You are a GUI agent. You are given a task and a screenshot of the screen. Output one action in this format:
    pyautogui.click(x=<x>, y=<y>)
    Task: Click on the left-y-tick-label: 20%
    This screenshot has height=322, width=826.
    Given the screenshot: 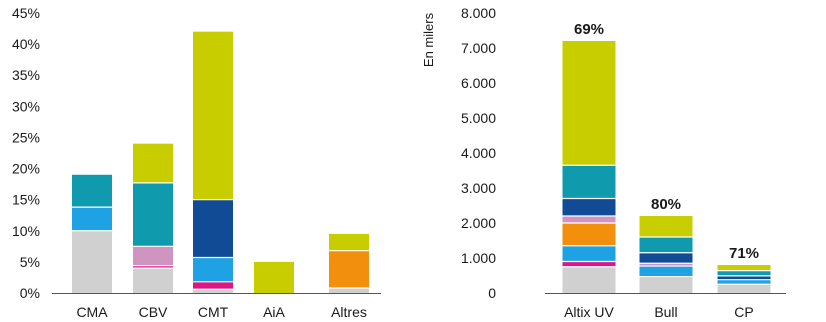 What is the action you would take?
    pyautogui.click(x=26, y=169)
    